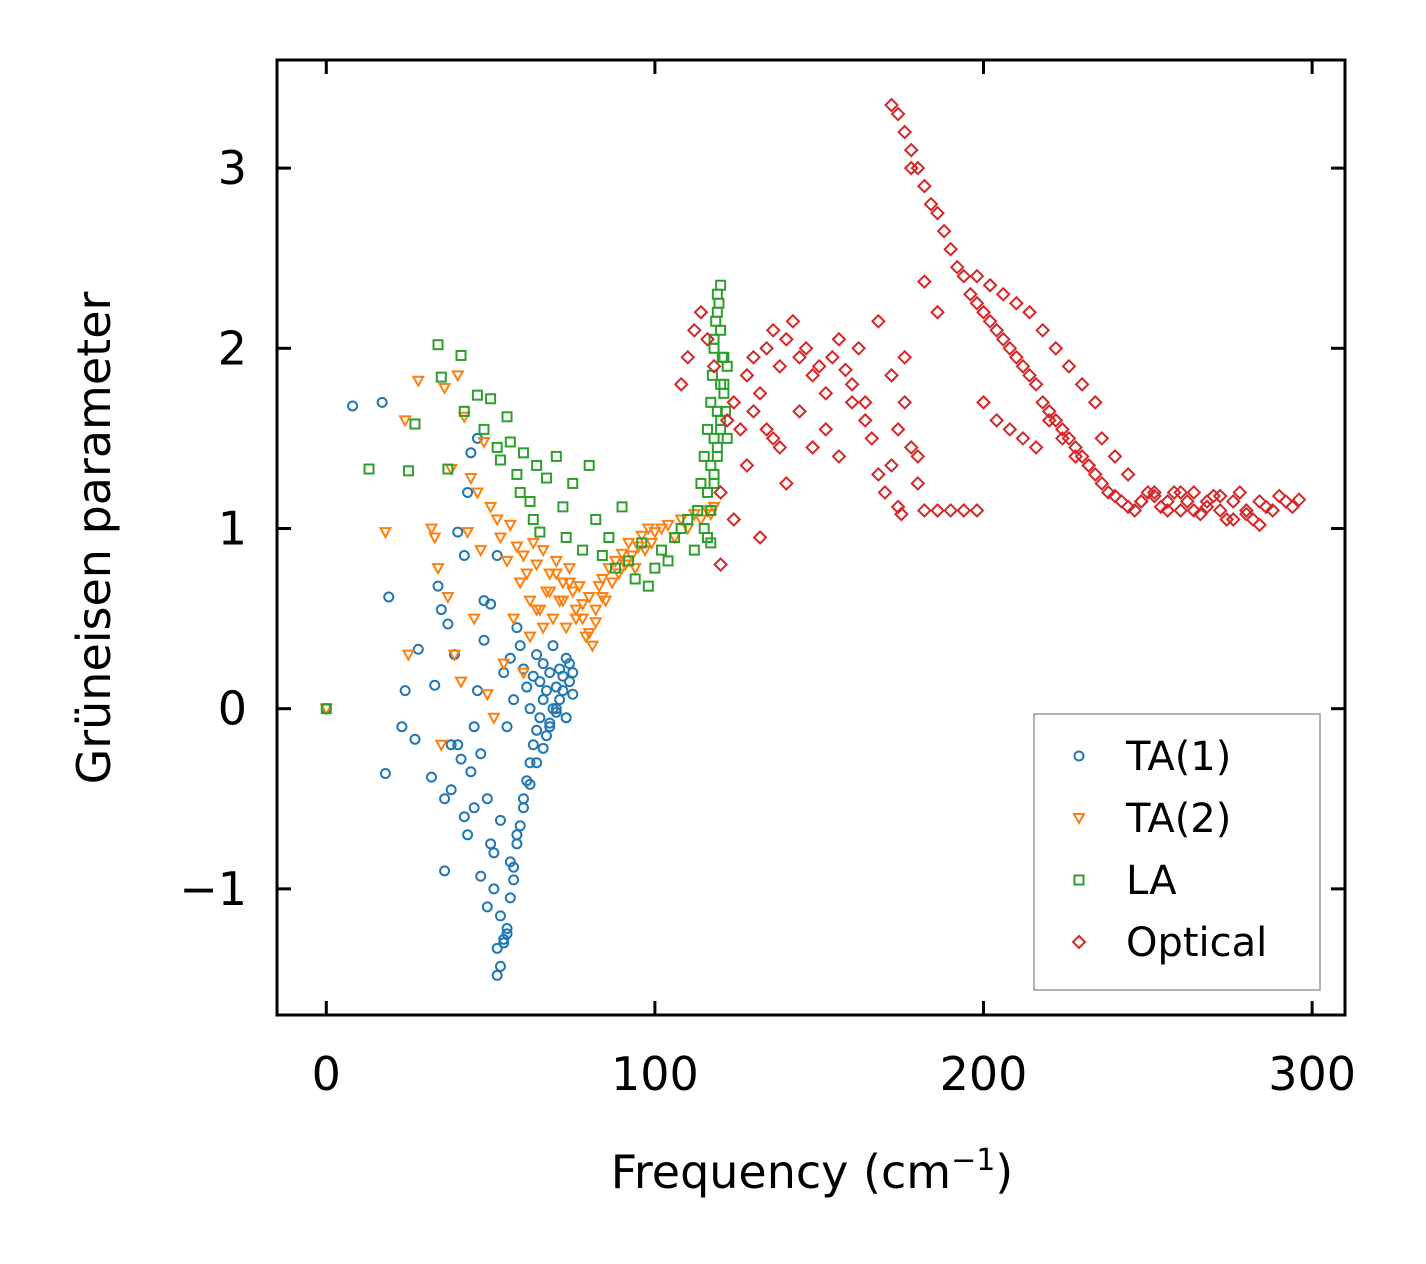 This screenshot has width=1426, height=1264. I want to click on x-tick-label: 200, so click(984, 1074).